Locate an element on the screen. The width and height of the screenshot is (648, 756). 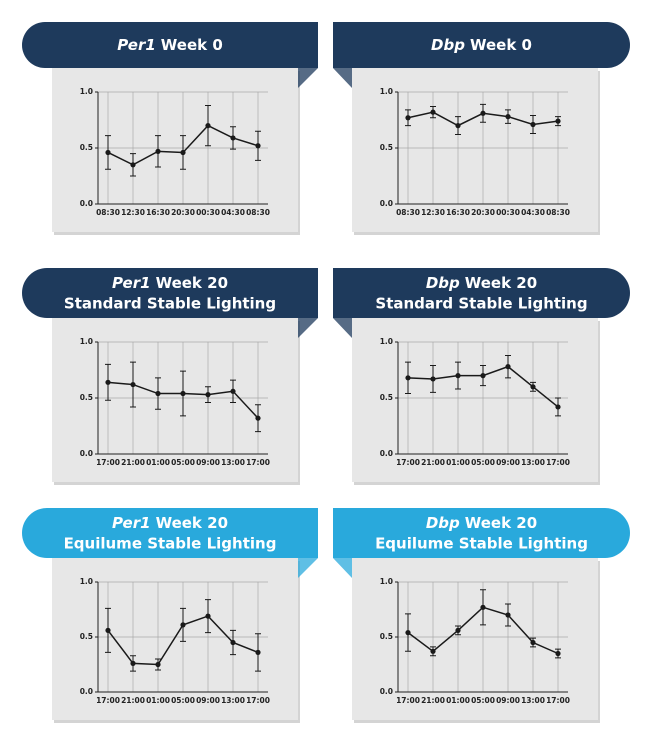
header-title: Per1 Week 20 is located at coordinates (170, 283).